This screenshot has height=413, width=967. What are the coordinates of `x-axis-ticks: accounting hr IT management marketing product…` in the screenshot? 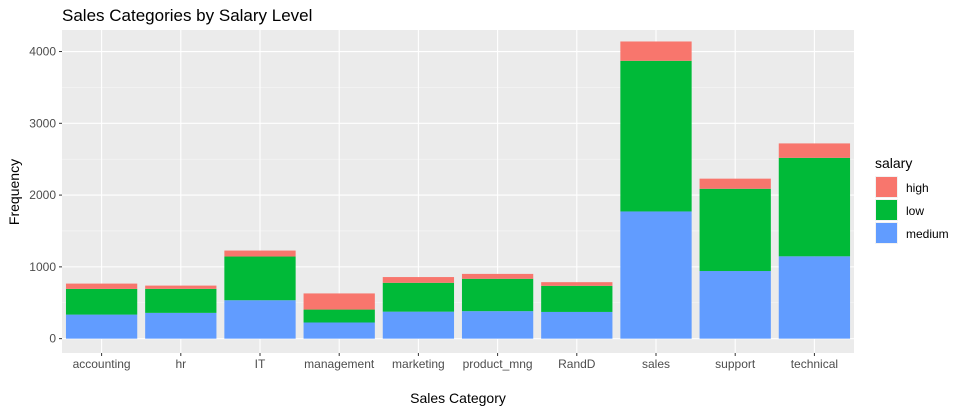 It's located at (455, 362).